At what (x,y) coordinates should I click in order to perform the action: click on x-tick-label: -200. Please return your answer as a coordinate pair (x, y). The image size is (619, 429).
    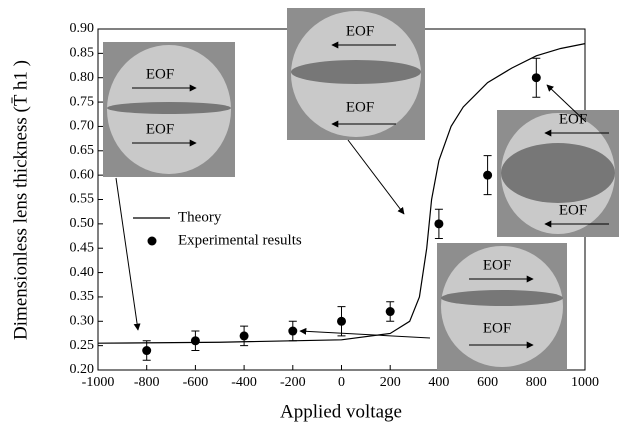
    Looking at the image, I should click on (293, 382).